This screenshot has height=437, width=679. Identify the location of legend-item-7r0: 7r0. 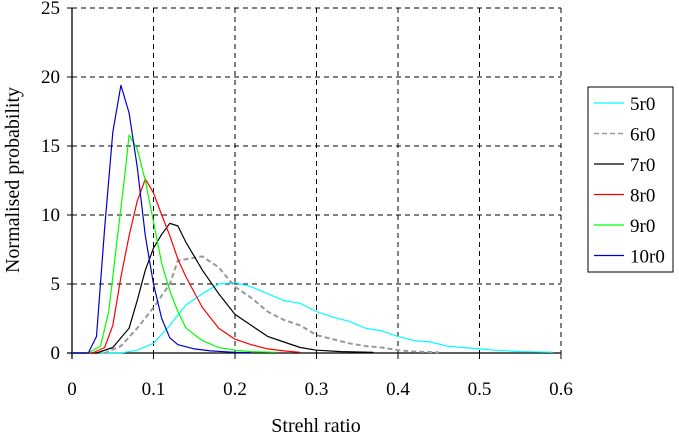
(624, 165).